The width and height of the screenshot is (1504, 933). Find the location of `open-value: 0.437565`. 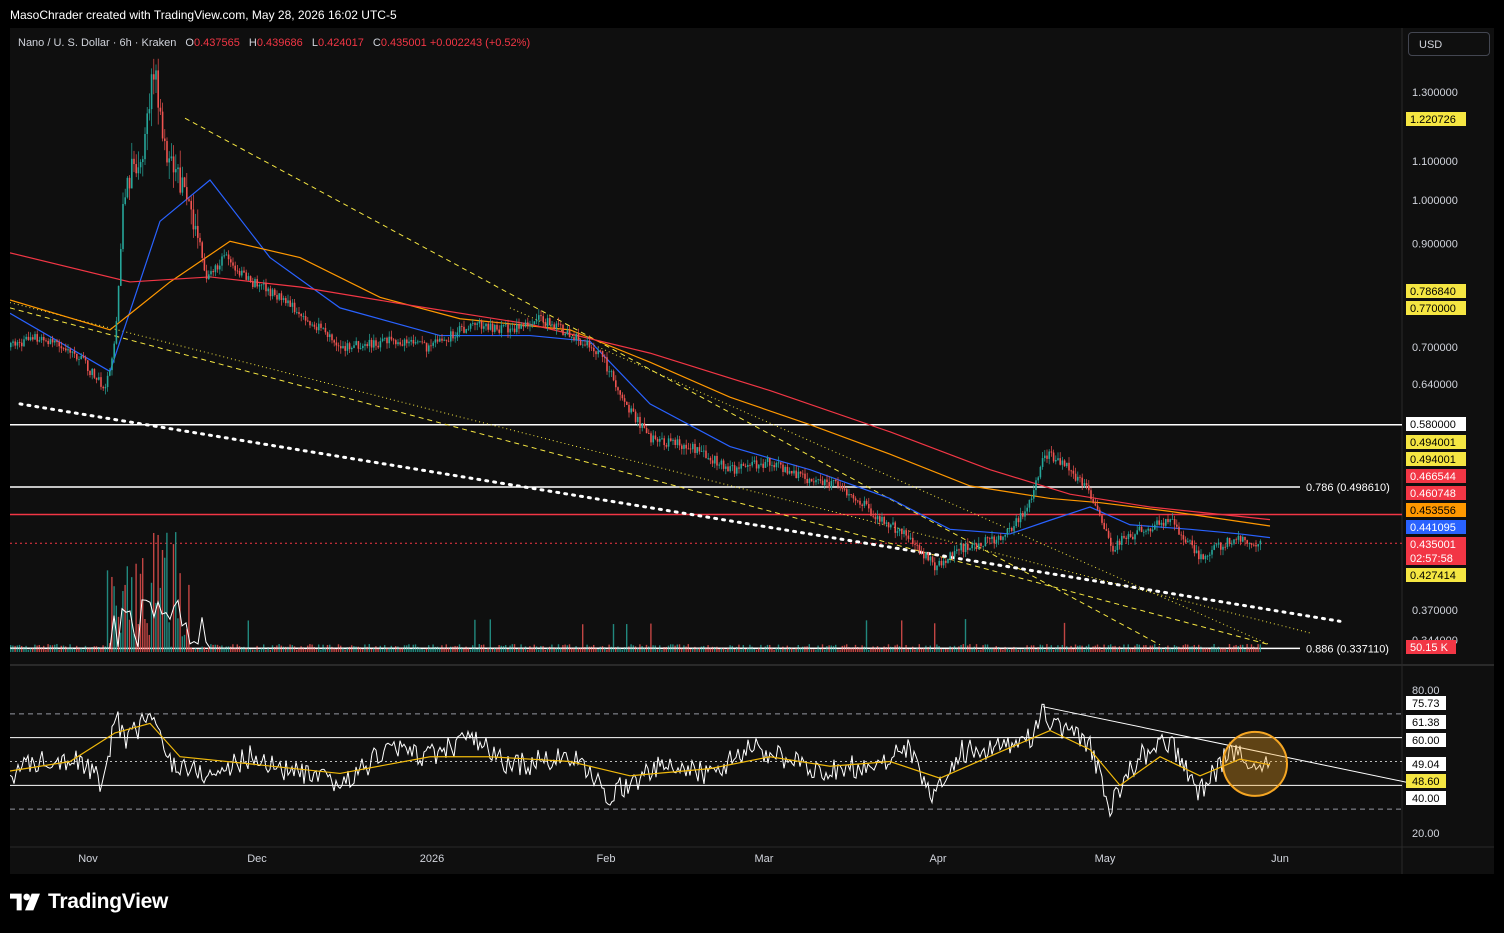

open-value: 0.437565 is located at coordinates (216, 43).